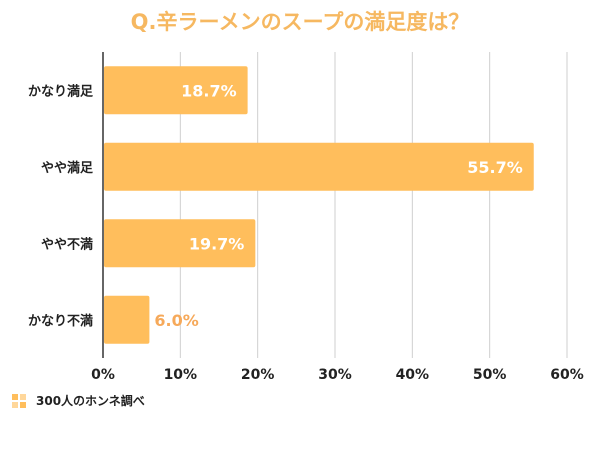  I want to click on x-tick-label: 60%, so click(567, 375).